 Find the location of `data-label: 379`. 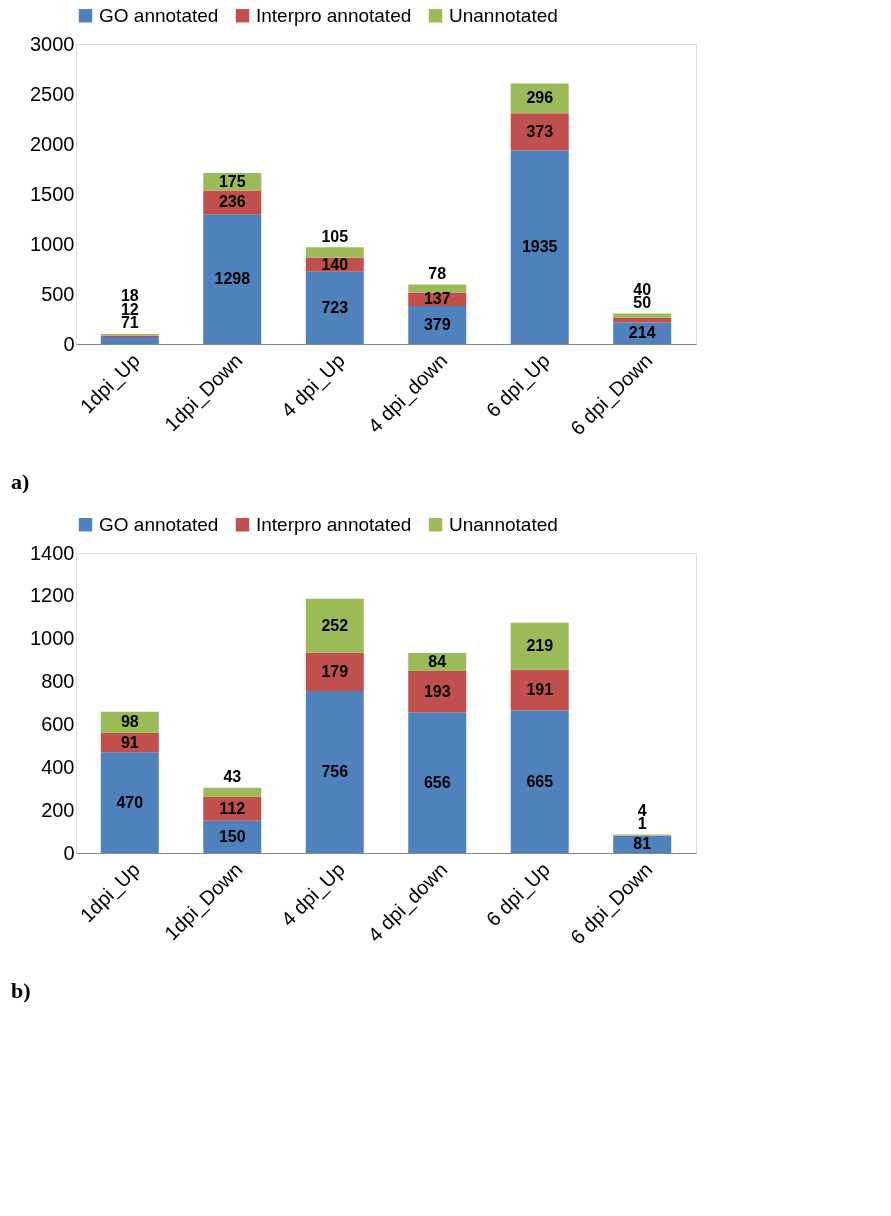

data-label: 379 is located at coordinates (437, 325).